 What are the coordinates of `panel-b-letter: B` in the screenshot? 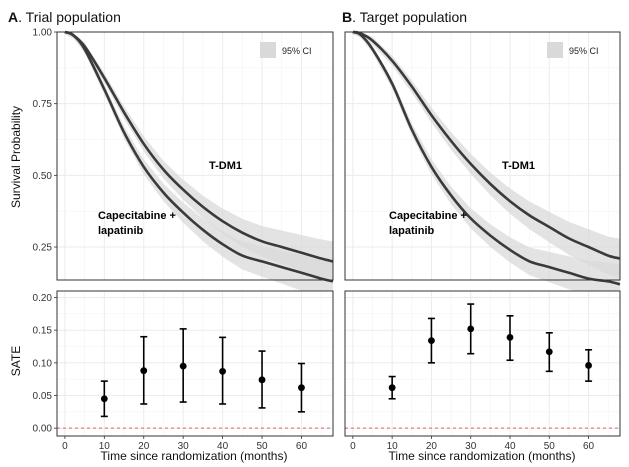 It's located at (347, 17).